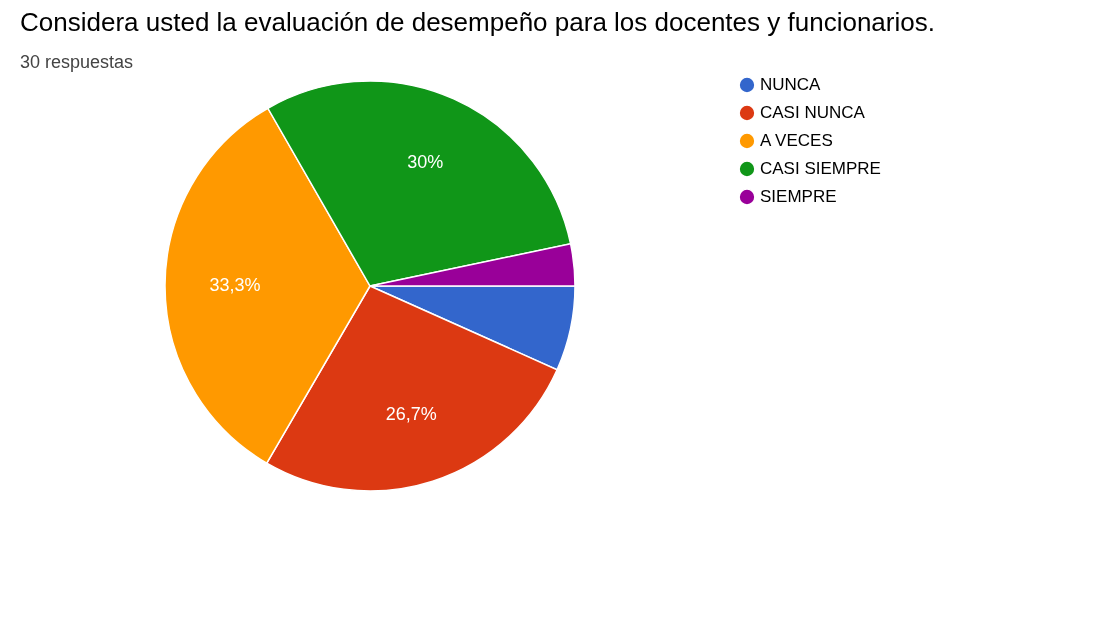 The height and width of the screenshot is (635, 1111). I want to click on chart-title: Considera usted la evaluación de desempeño para los docentes y funcionarios., so click(477, 22).